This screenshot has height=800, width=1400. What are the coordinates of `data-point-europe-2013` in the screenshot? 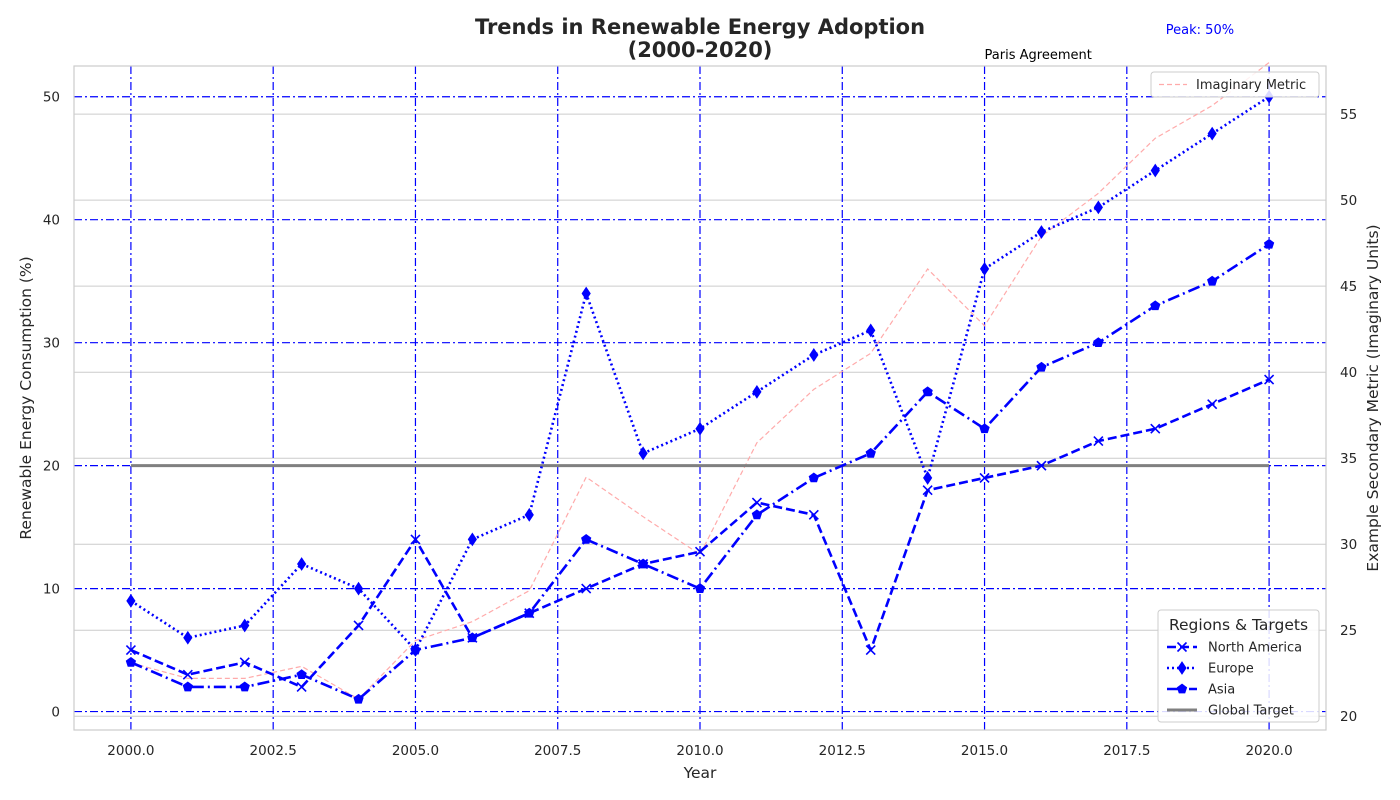 It's located at (871, 330).